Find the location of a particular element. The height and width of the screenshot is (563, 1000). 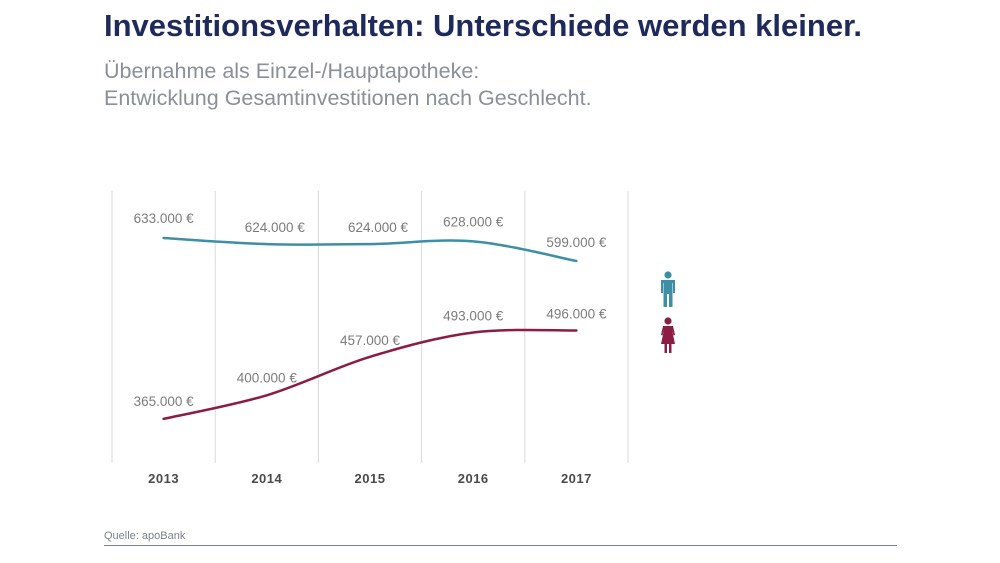

x-axis-ticks: 2013 2014 2015 2016 2017 is located at coordinates (370, 478).